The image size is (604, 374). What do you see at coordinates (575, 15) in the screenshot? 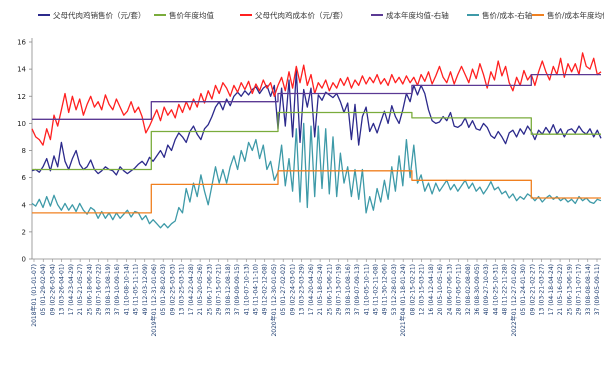
I see `legend-label: 售价/成本年度均值-右轴` at bounding box center [575, 15].